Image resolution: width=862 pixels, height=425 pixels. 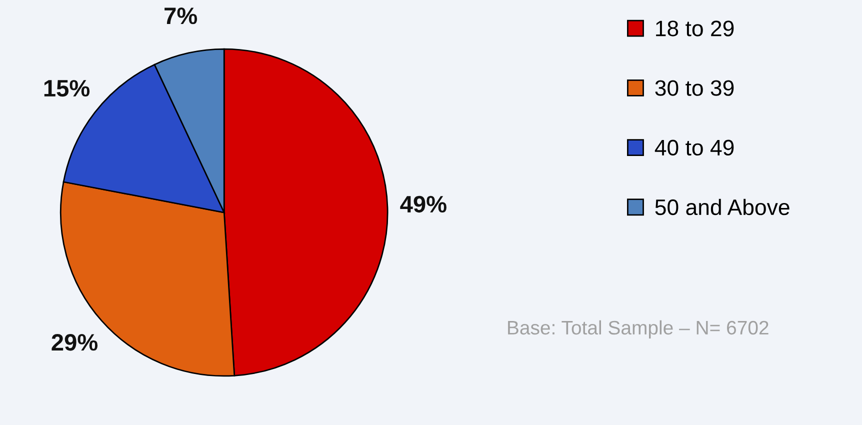 What do you see at coordinates (75, 342) in the screenshot?
I see `data-label: 29%` at bounding box center [75, 342].